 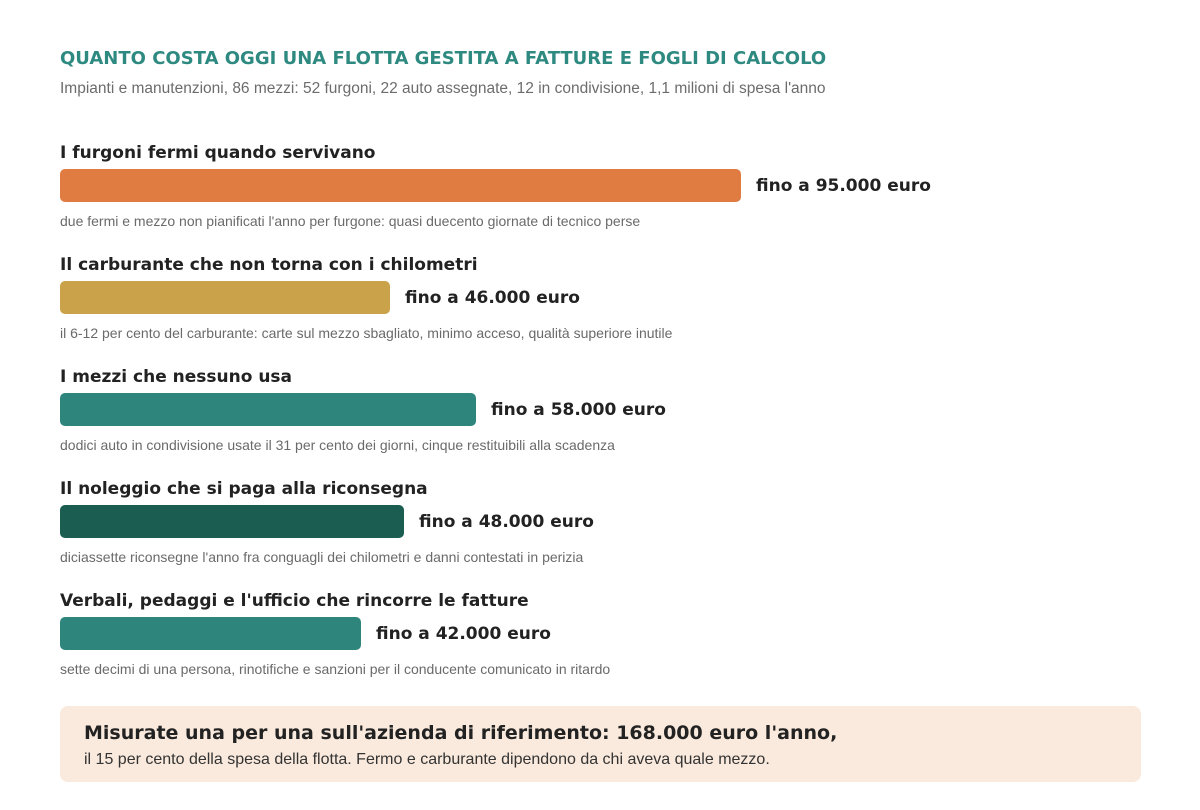 I want to click on value-label: fino a 95.000 euro, so click(x=843, y=186).